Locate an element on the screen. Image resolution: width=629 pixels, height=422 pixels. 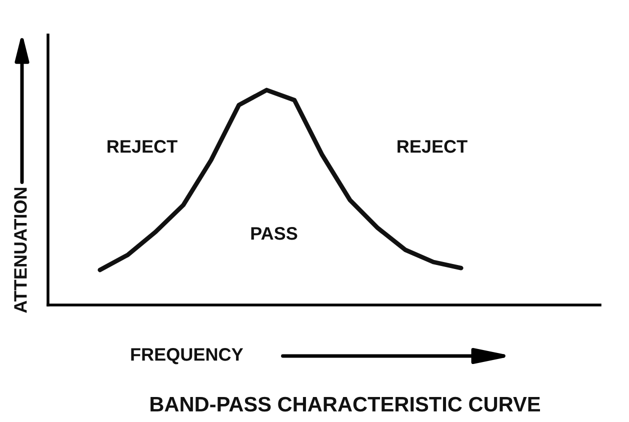
y-axis-title: ATTENUATION is located at coordinates (20, 250).